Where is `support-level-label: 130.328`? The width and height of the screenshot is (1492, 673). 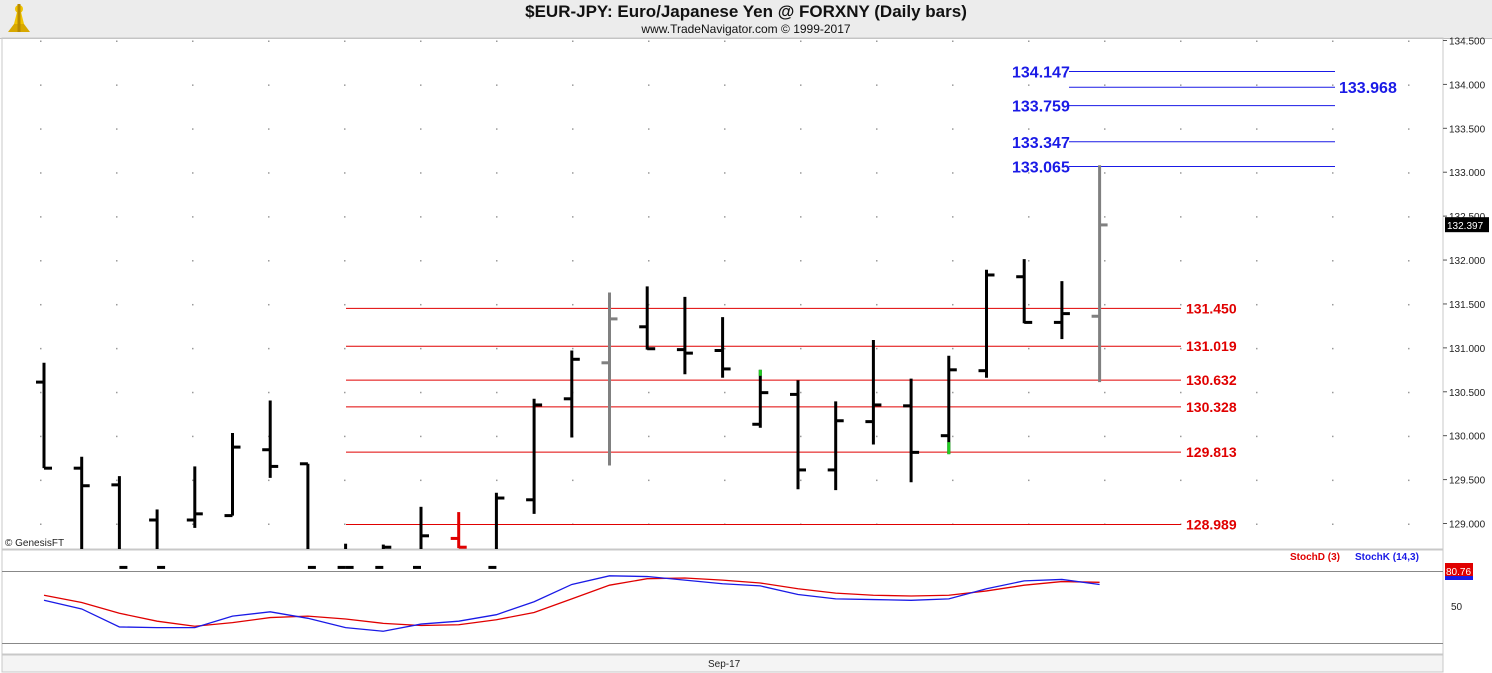
support-level-label: 130.328 is located at coordinates (1211, 407).